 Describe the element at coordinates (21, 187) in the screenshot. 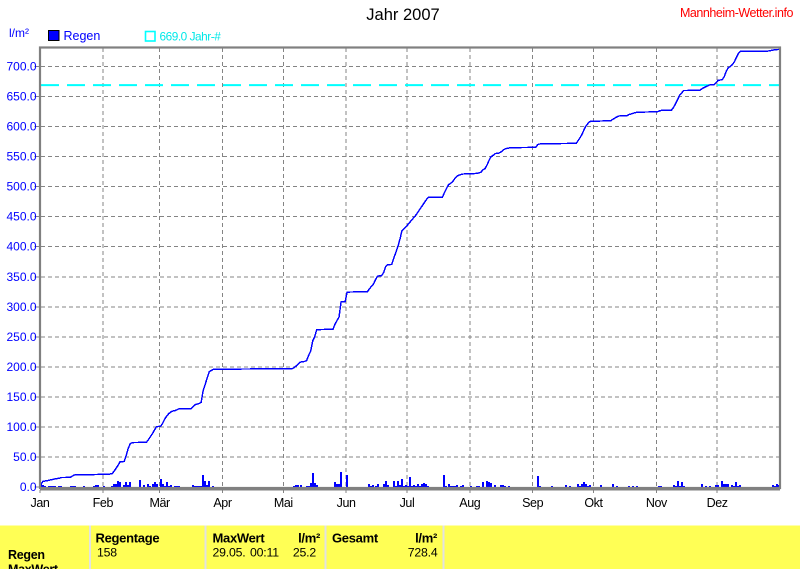

I see `svg-text: 500.0` at that location.